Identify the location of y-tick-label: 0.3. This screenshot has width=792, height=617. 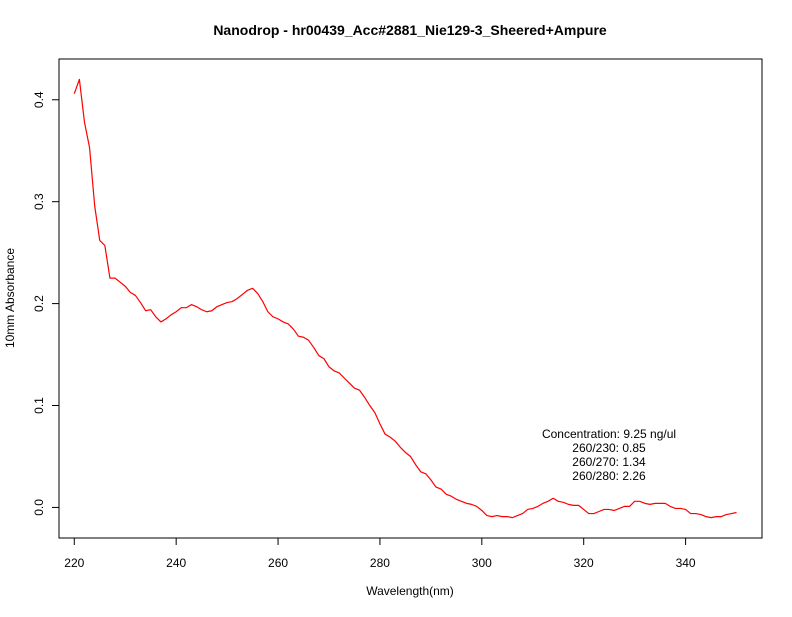
(39, 201).